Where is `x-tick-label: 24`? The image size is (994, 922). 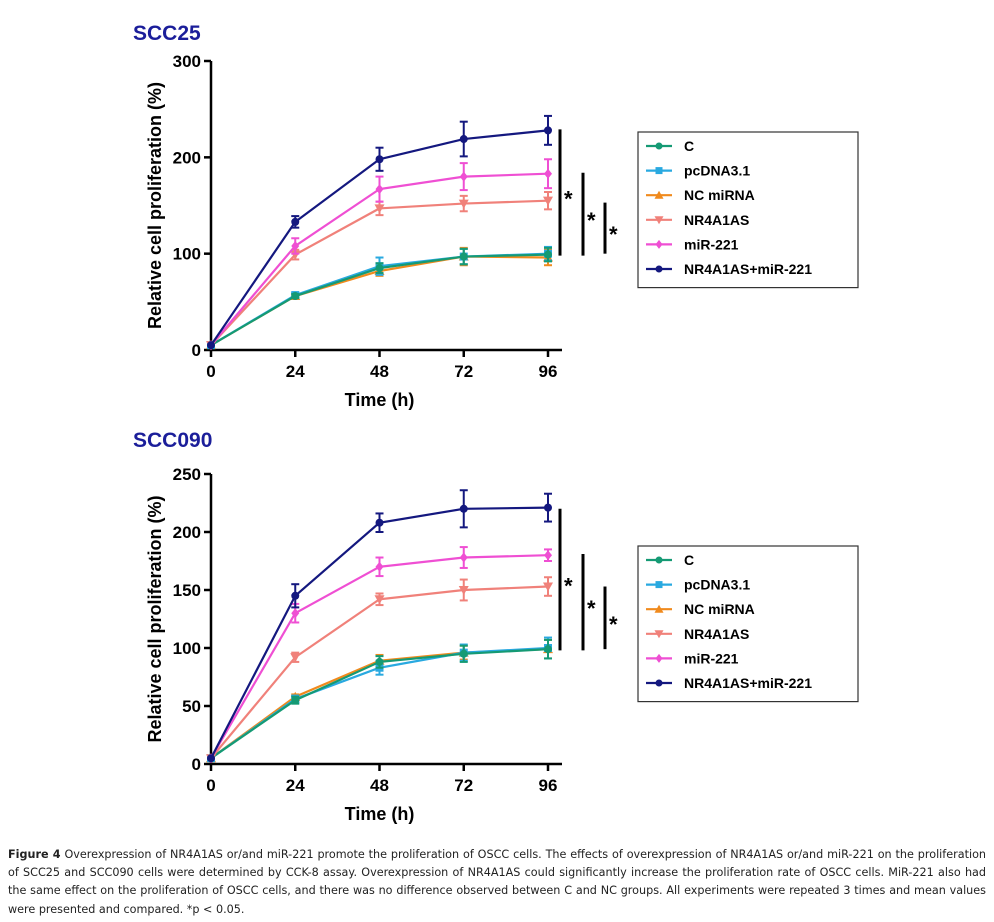 x-tick-label: 24 is located at coordinates (295, 785).